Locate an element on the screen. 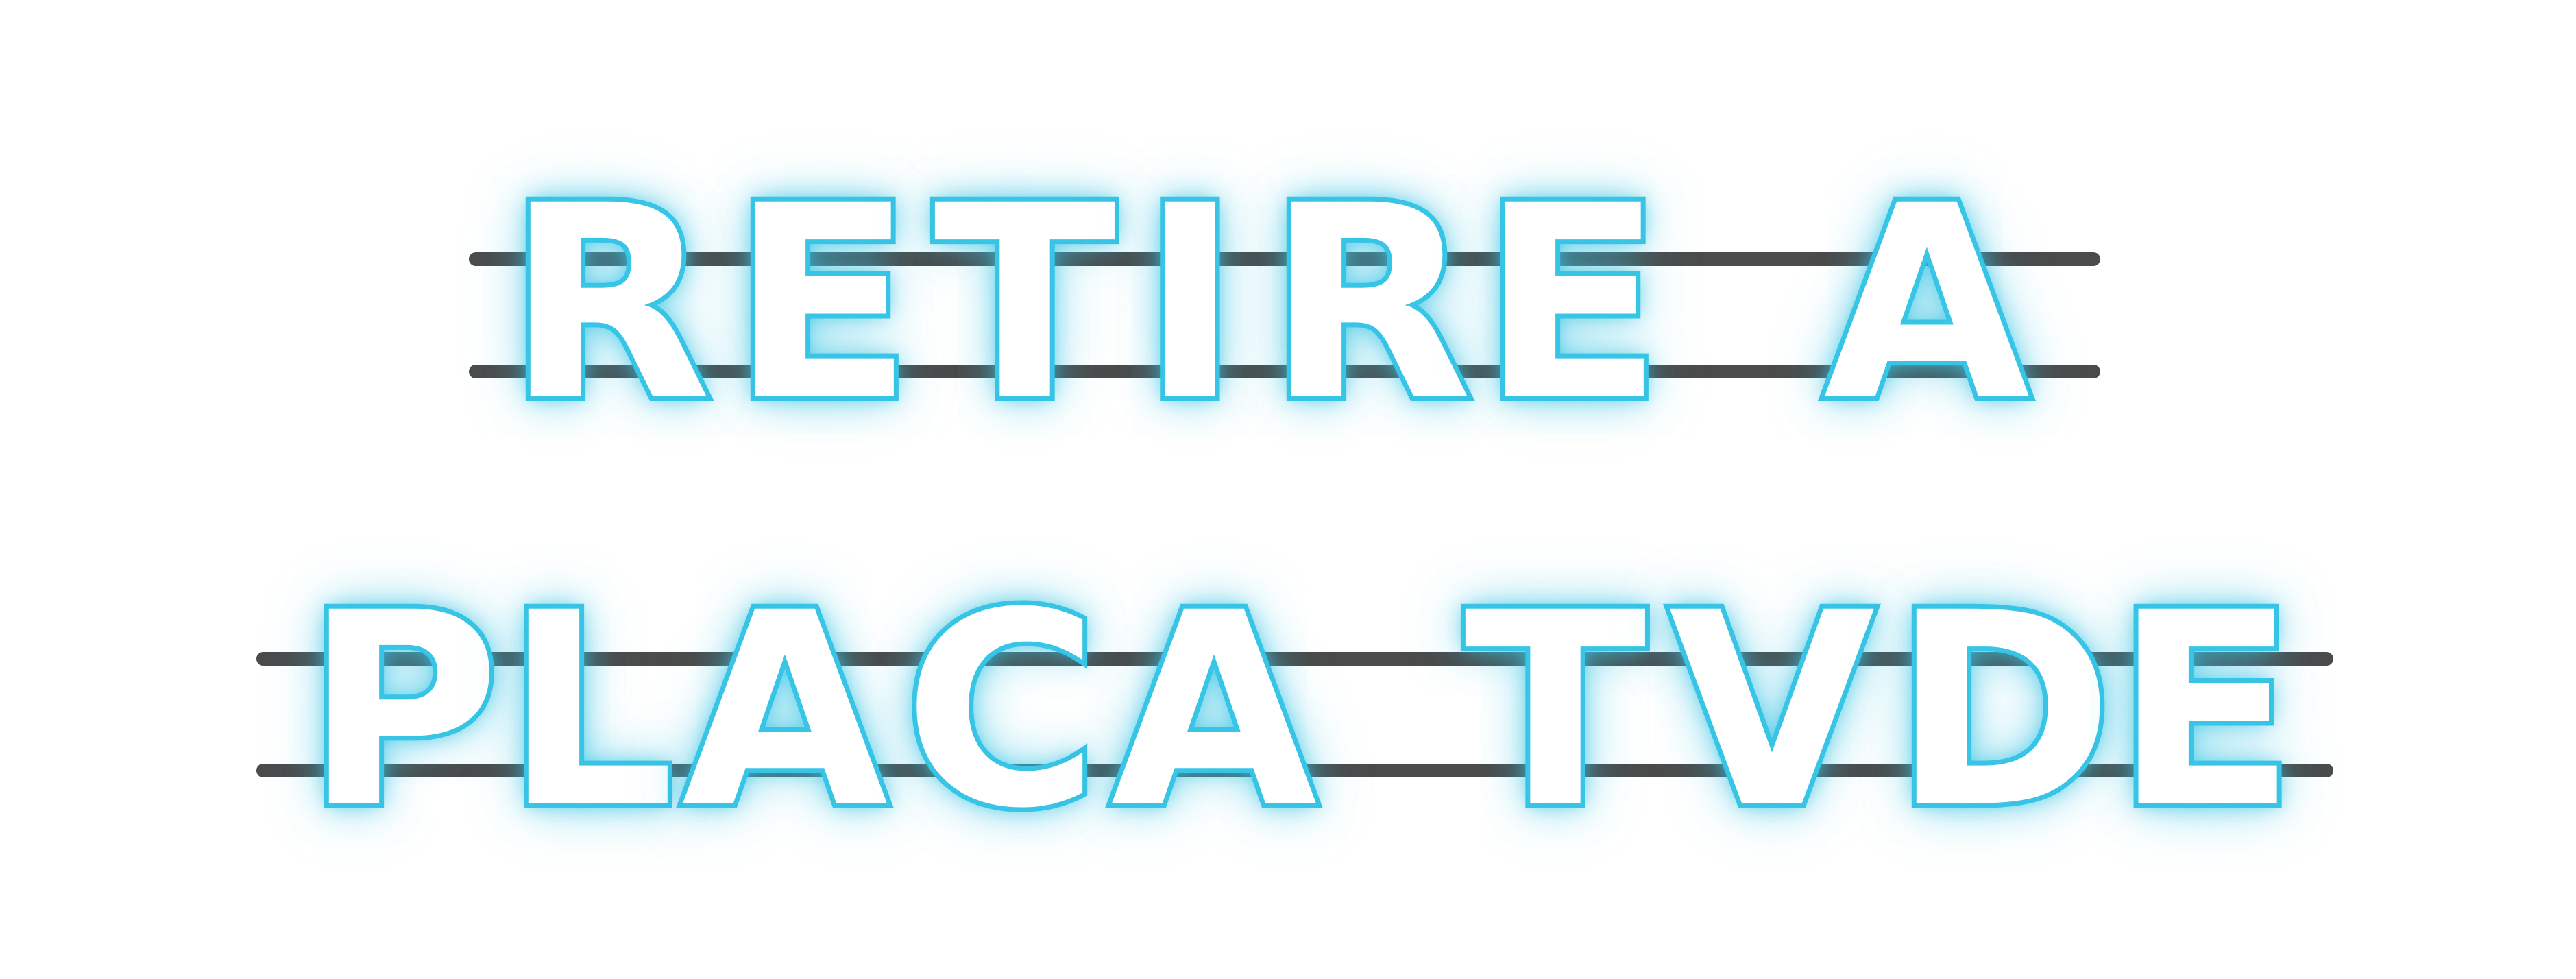 Image resolution: width=2576 pixels, height=979 pixels. sign-line-2-rail-upper is located at coordinates (1294, 659).